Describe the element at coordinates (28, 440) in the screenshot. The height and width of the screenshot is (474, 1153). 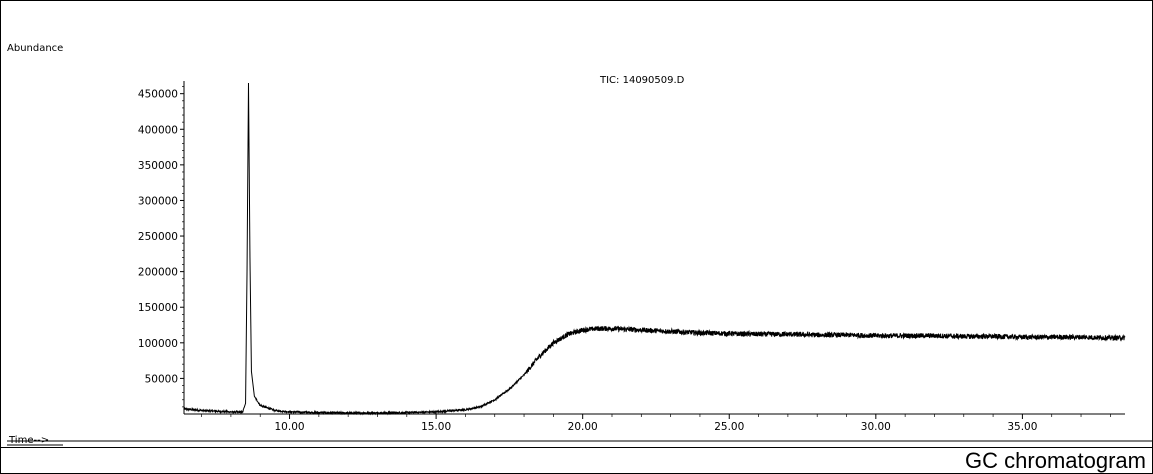
I see `x-axis-title: Time-->` at that location.